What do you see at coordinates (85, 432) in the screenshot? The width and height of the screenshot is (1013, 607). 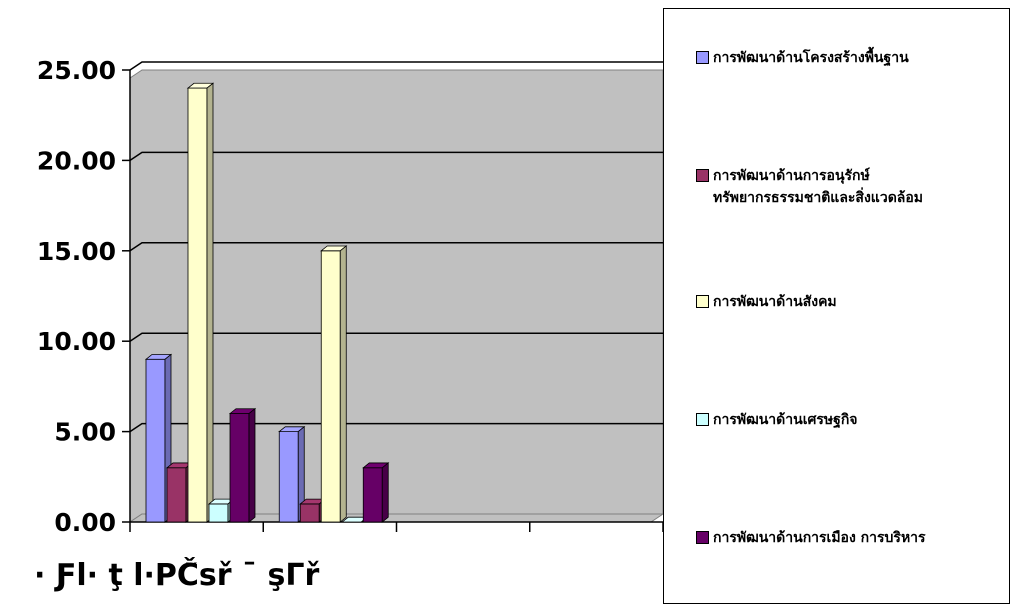 I see `y-tick-label: 5.00` at bounding box center [85, 432].